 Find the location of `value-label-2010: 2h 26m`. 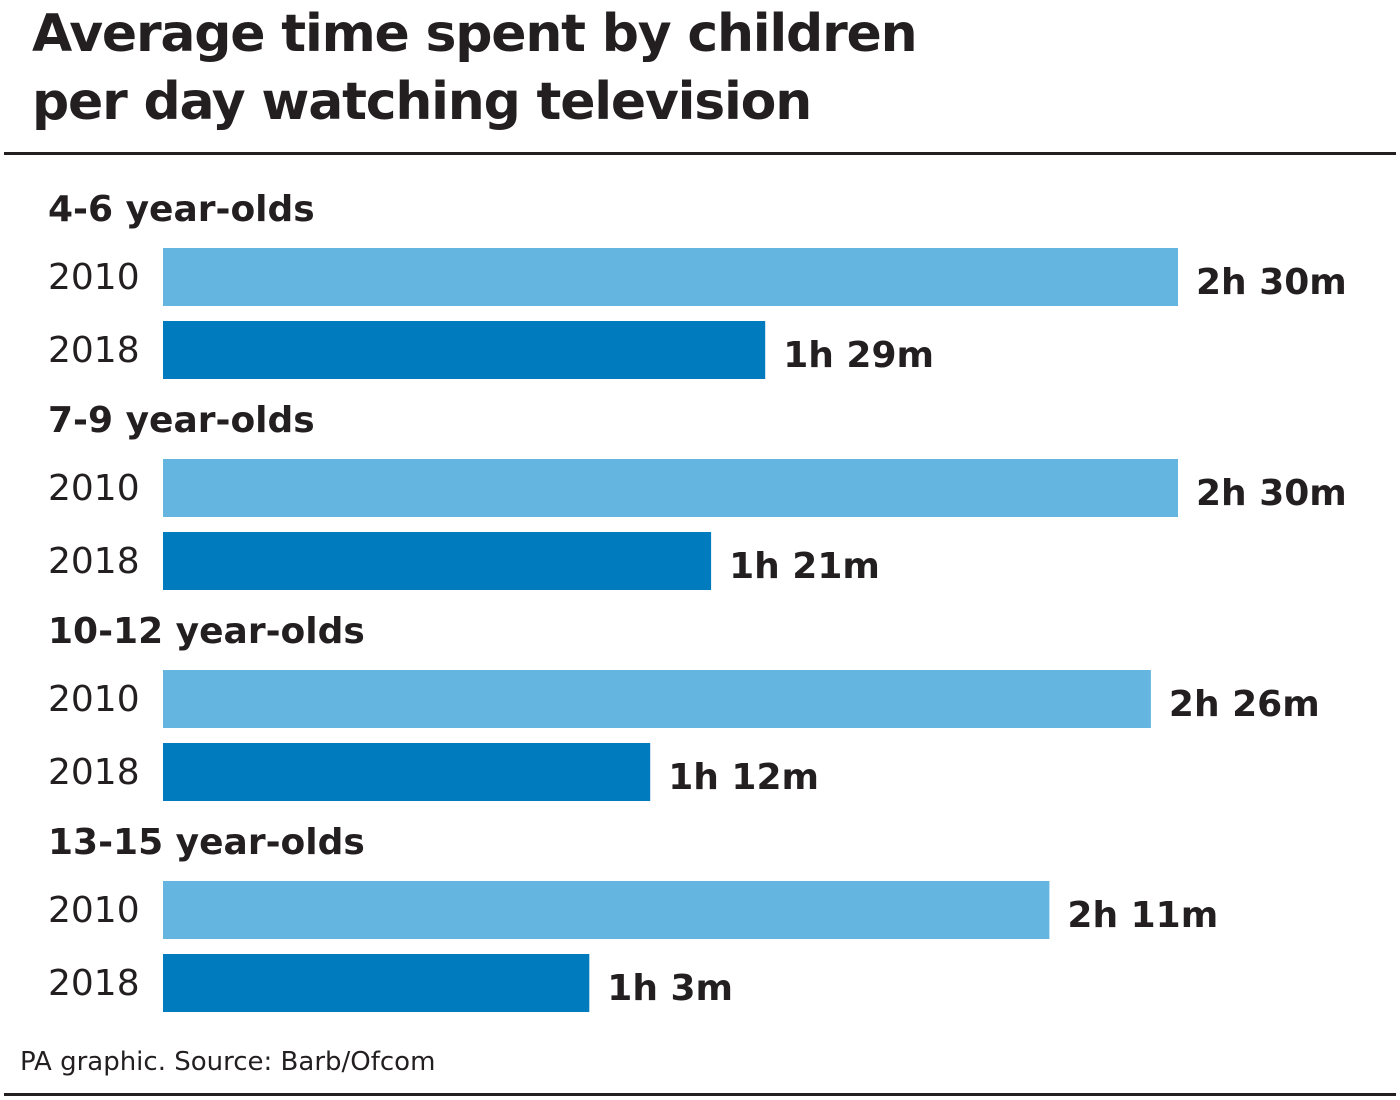

value-label-2010: 2h 26m is located at coordinates (1244, 704).